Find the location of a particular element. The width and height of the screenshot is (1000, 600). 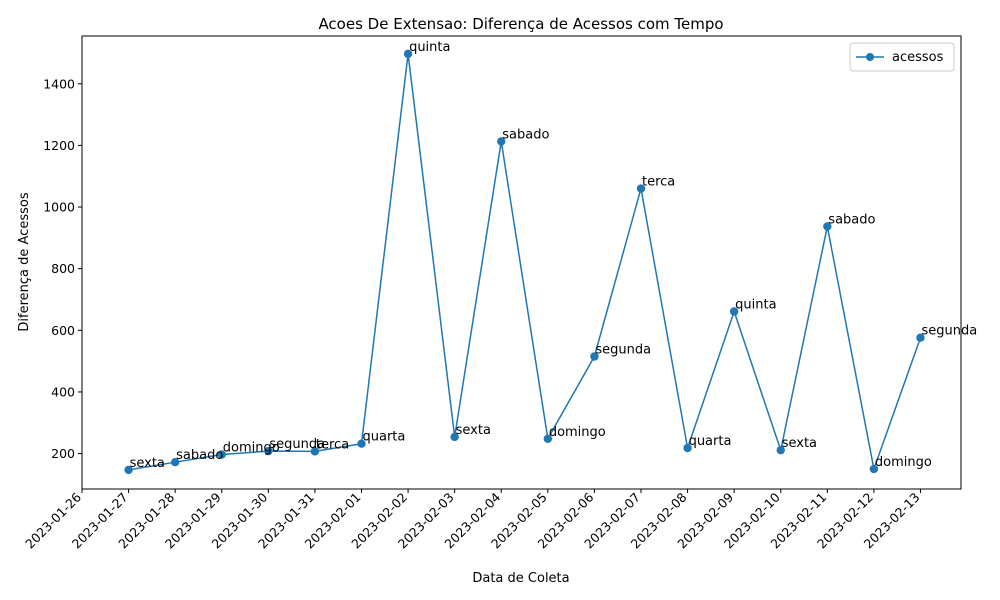

legend-box is located at coordinates (902, 57).